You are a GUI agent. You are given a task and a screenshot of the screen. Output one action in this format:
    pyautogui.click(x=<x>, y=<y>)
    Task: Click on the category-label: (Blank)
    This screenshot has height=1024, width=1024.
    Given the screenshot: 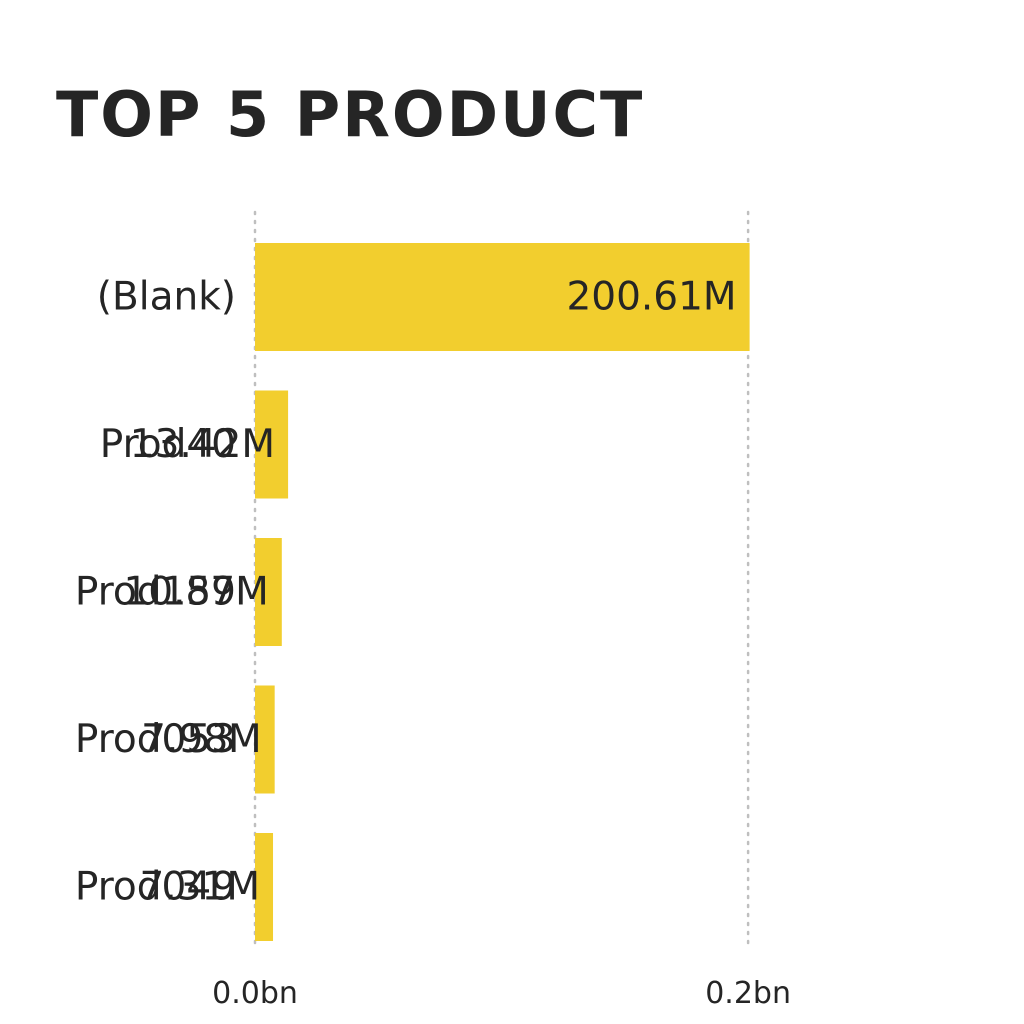 What is the action you would take?
    pyautogui.click(x=166, y=297)
    